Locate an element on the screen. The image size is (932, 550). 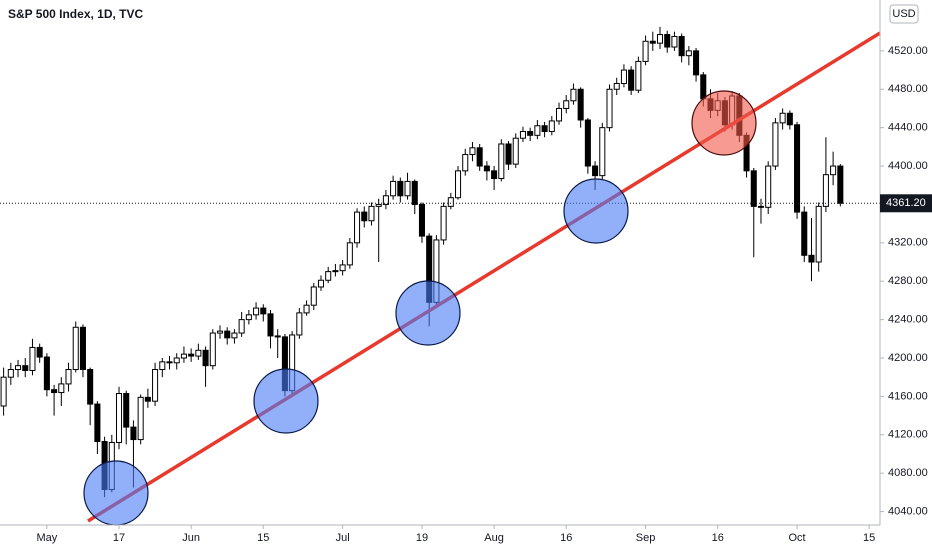
breakdown-circle is located at coordinates (724, 123).